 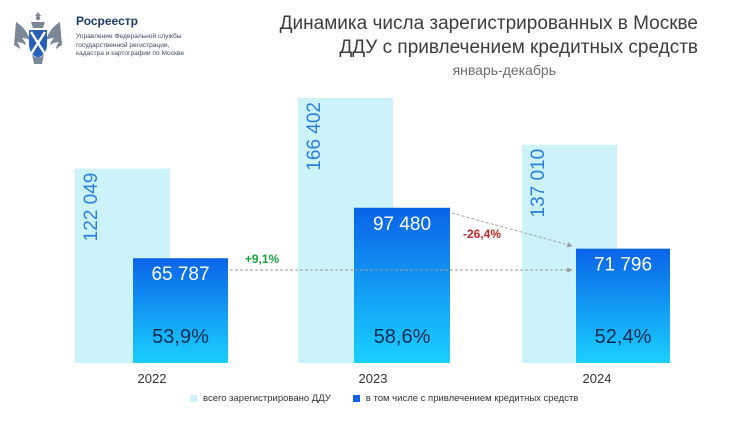 I want to click on credit-value-label: 65 787, so click(x=180, y=274).